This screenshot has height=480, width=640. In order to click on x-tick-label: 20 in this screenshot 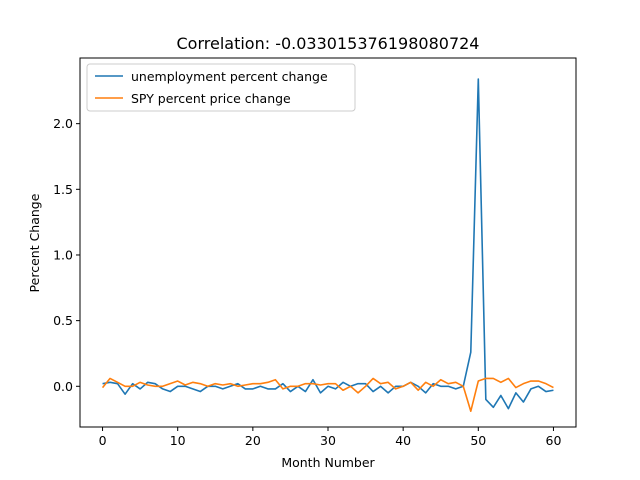, I will do `click(253, 440)`.